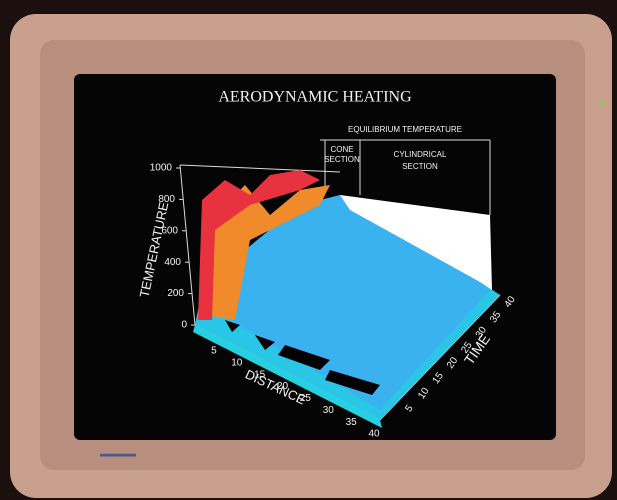 This screenshot has height=500, width=617. What do you see at coordinates (161, 168) in the screenshot?
I see `temperature-tick-label: 1000` at bounding box center [161, 168].